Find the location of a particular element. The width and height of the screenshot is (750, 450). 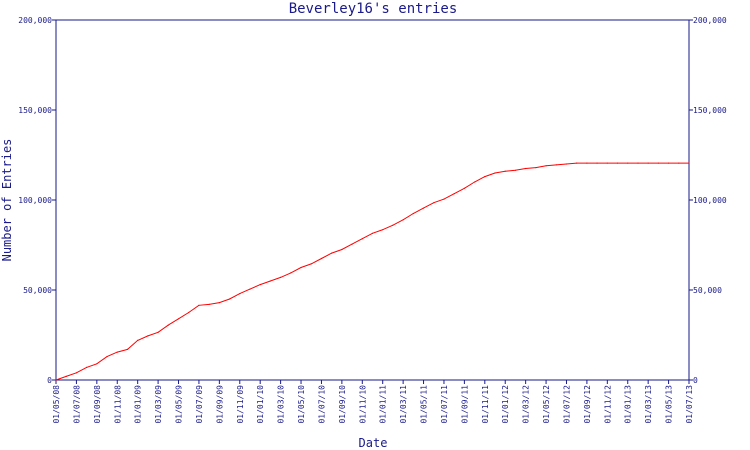

y-axis-left: 0 50,000 100,000 150,000 200,000 is located at coordinates (37, 200).